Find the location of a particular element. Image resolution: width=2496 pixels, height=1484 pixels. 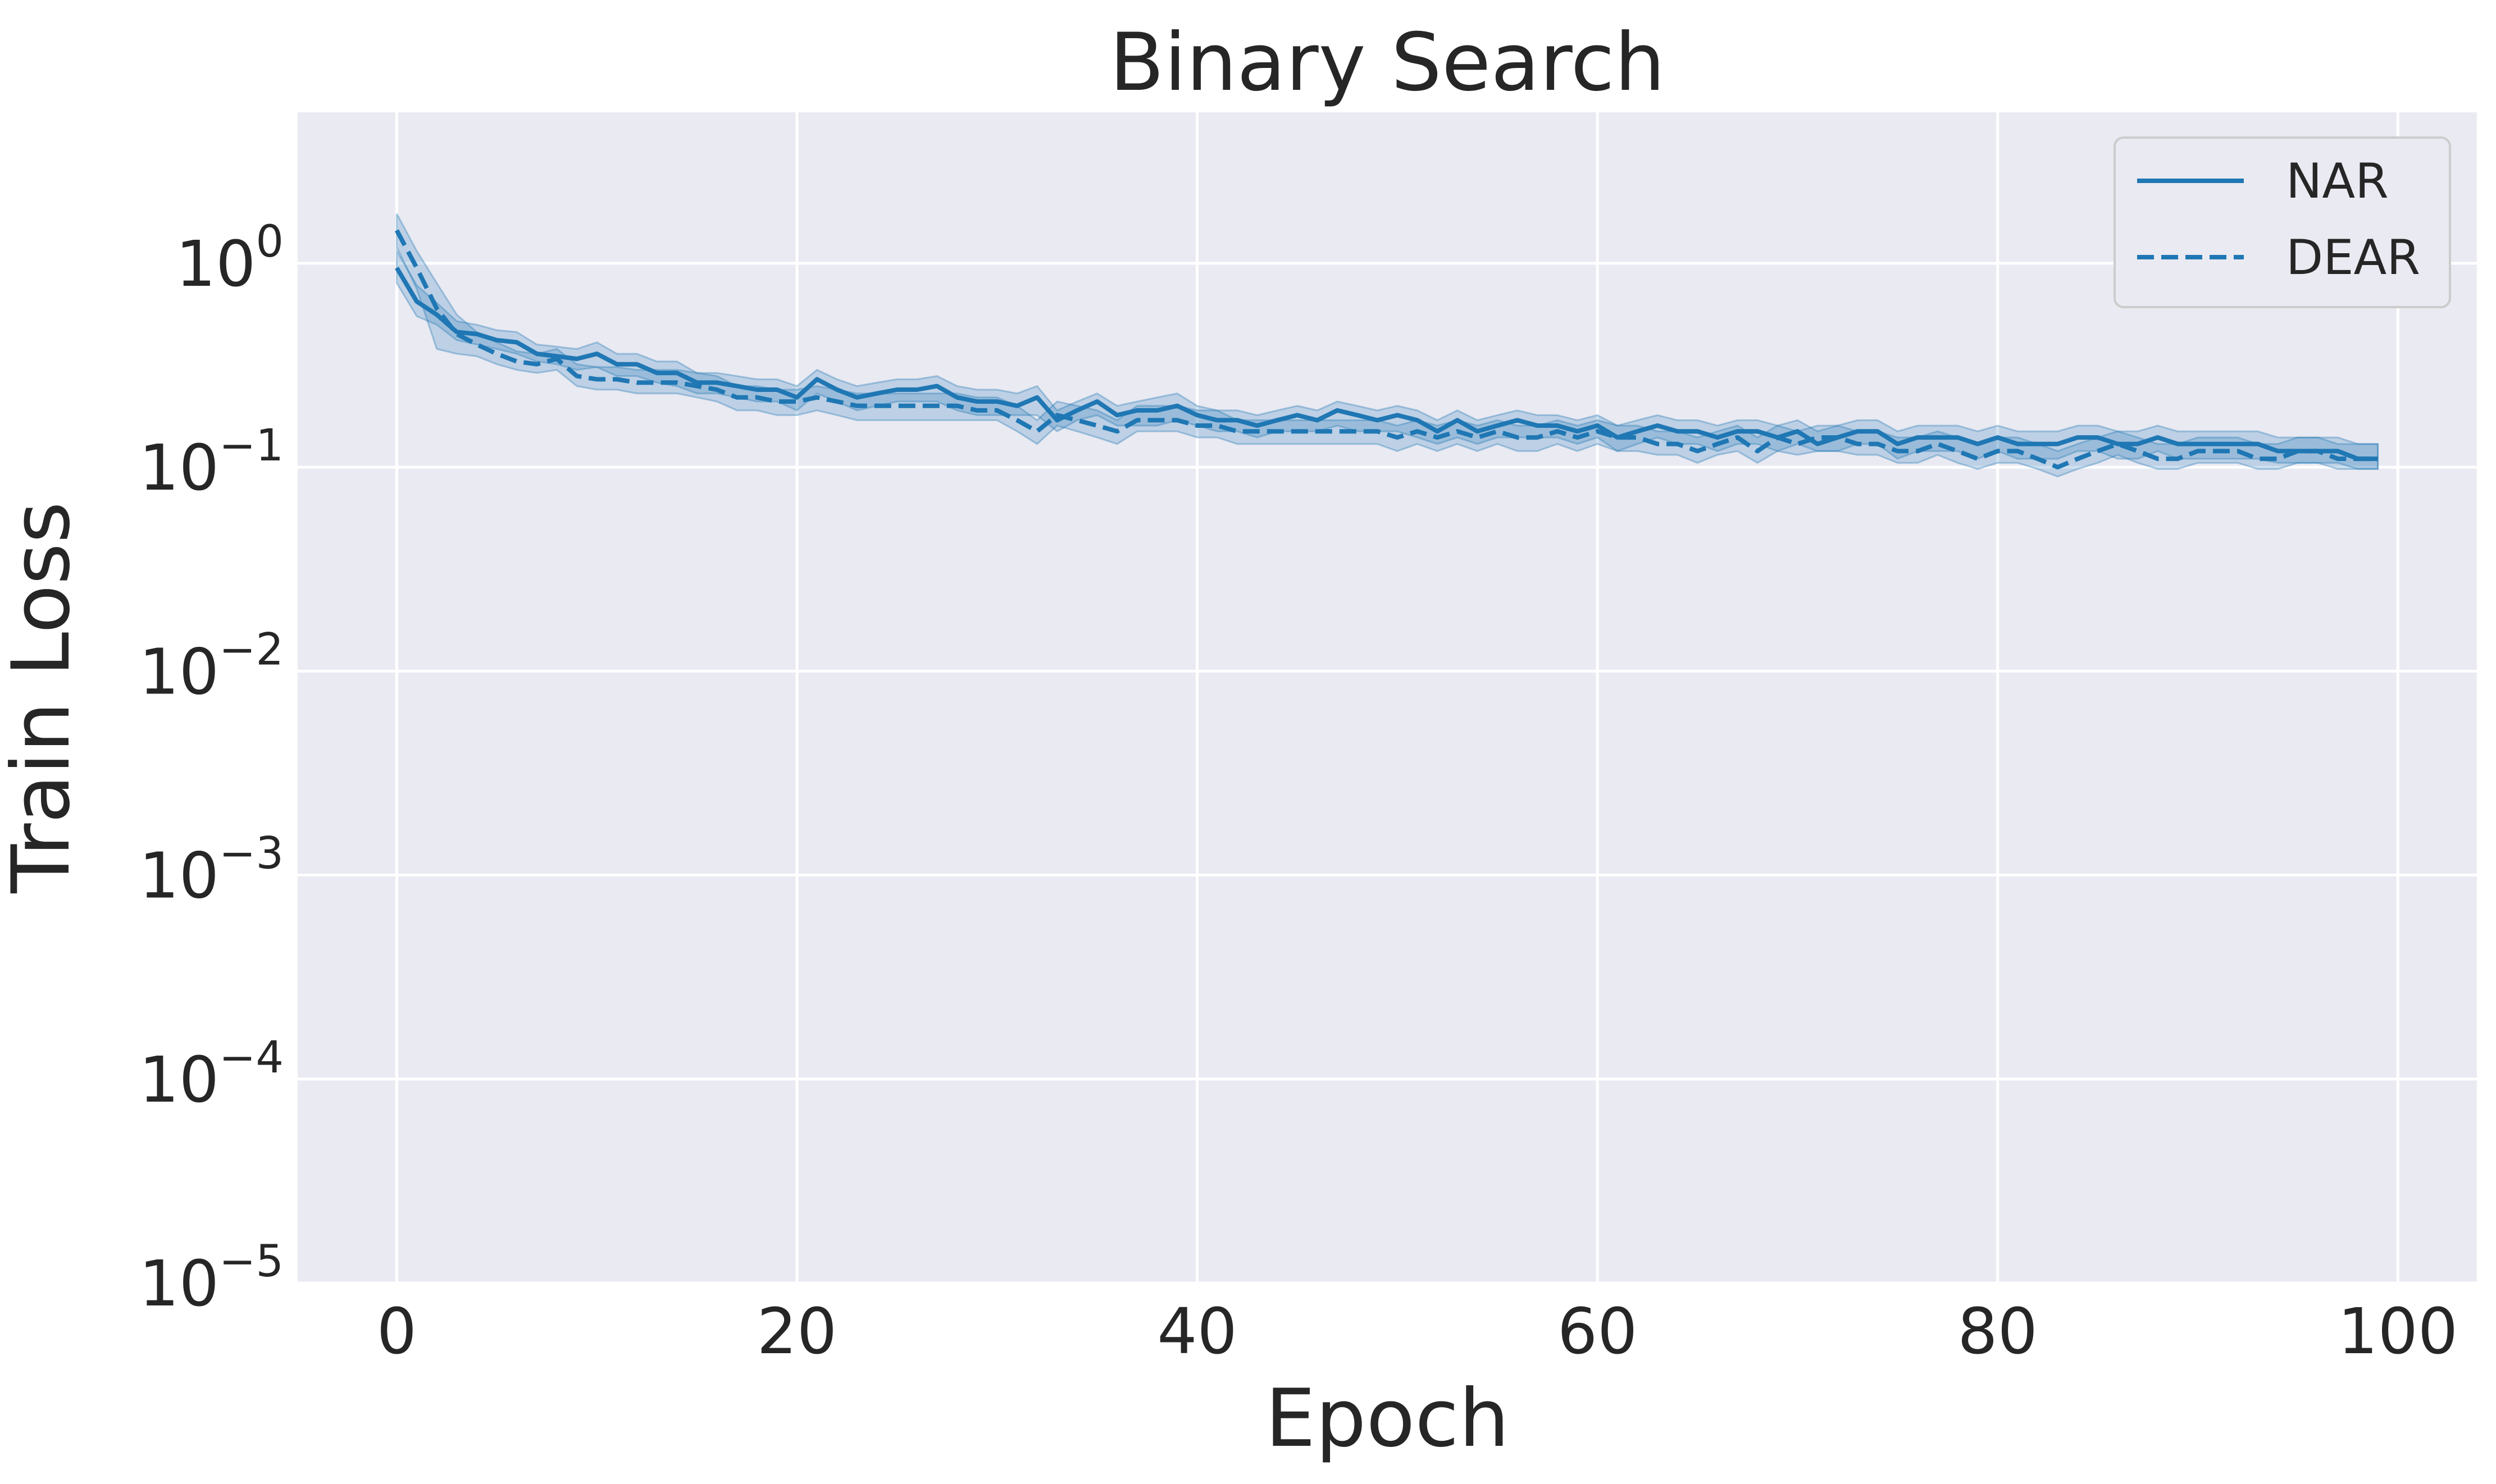

x-tick-label: 60 is located at coordinates (1597, 1331).